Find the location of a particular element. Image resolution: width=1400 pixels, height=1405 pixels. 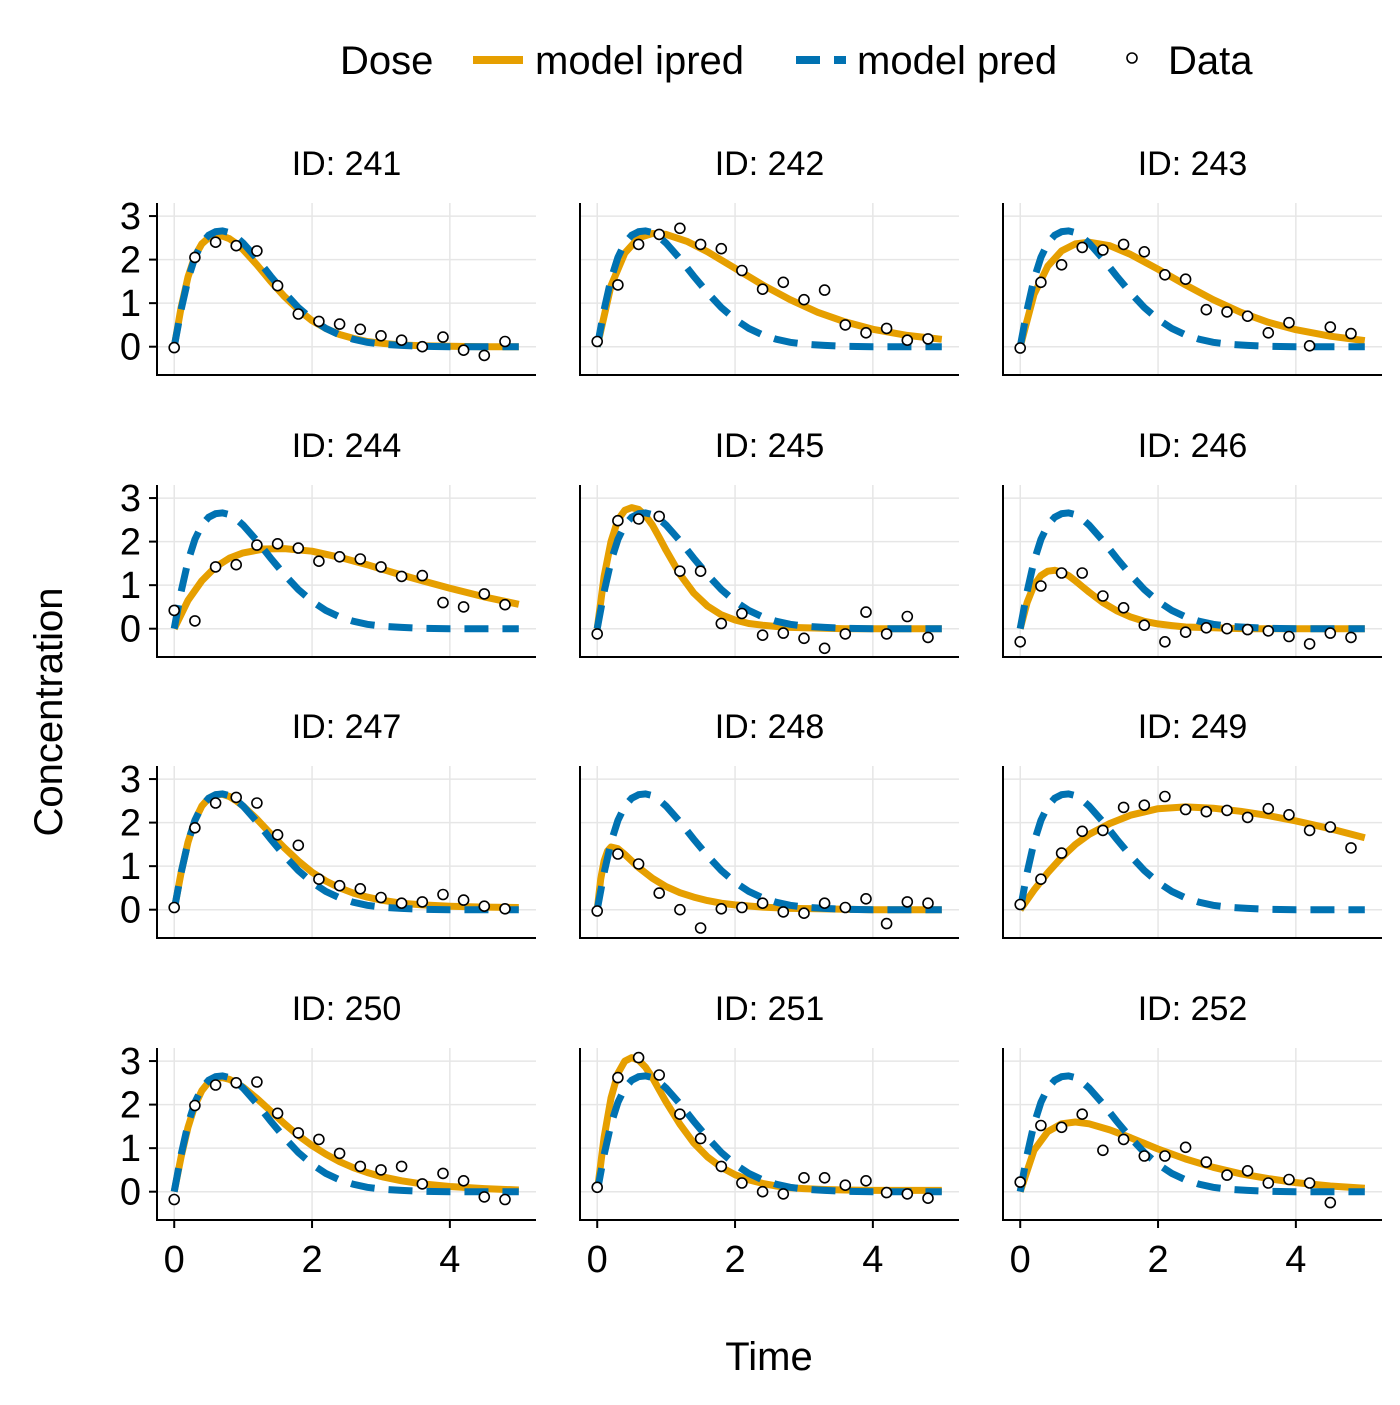

x-axis-label: Time is located at coordinates (768, 1357).